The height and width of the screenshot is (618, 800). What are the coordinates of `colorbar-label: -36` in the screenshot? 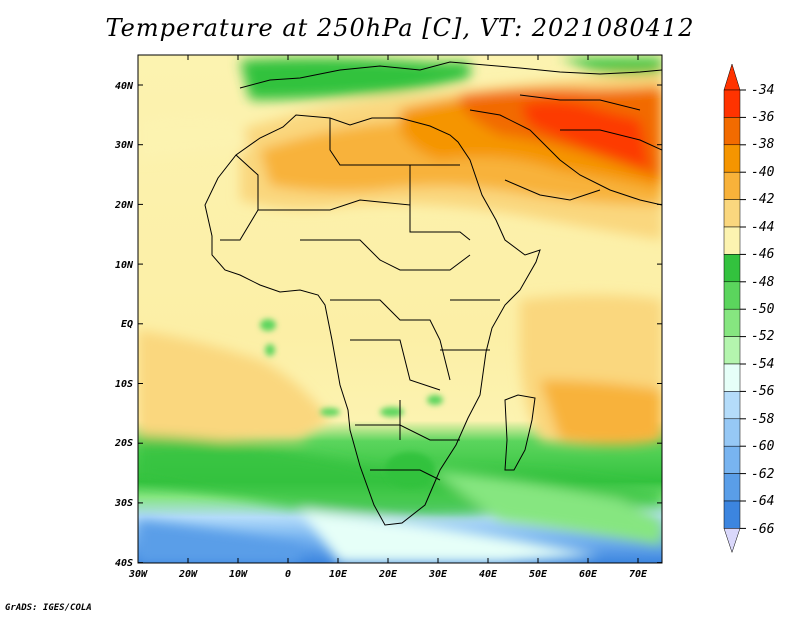 It's located at (763, 117).